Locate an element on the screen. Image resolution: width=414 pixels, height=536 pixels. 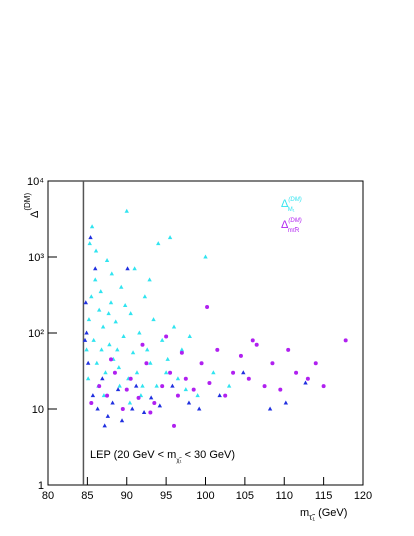
x-tick-label: 90 is located at coordinates (127, 496).